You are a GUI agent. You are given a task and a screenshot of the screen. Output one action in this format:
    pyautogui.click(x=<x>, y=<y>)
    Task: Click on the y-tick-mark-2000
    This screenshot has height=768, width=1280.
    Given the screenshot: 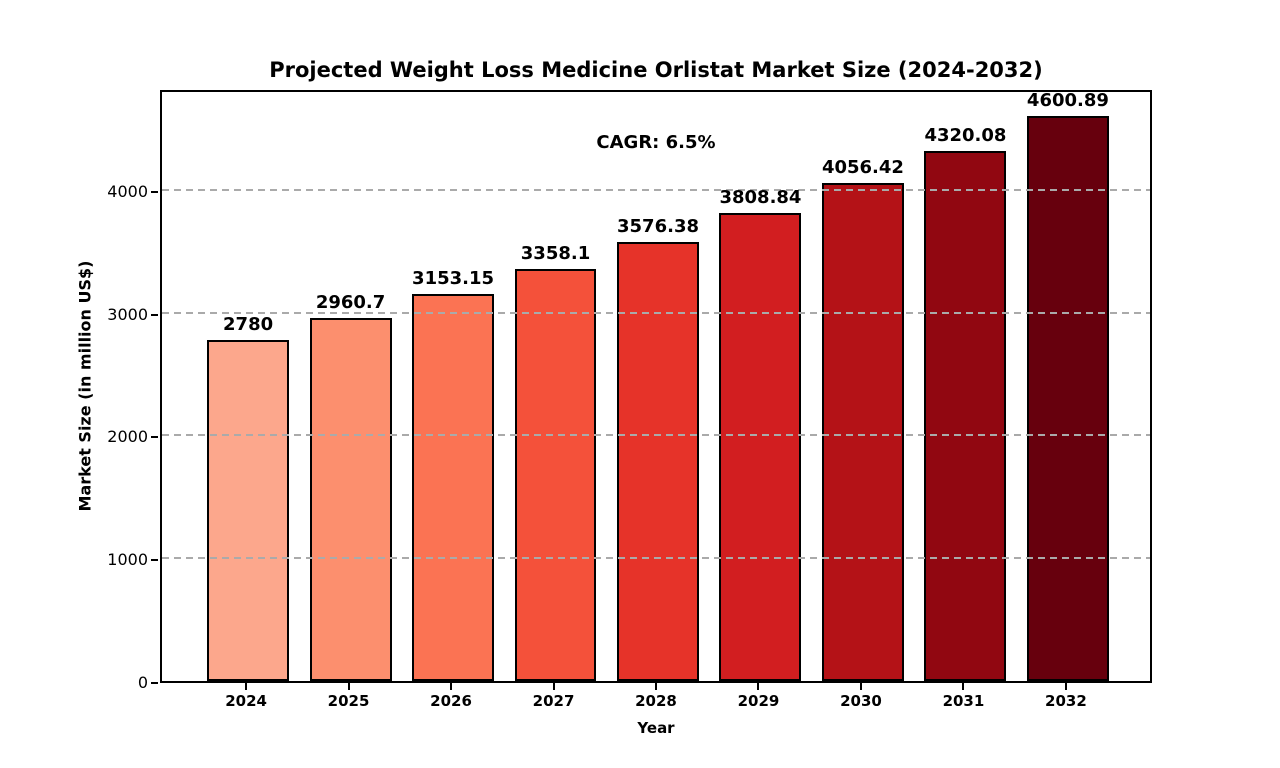 What is the action you would take?
    pyautogui.click(x=154, y=437)
    